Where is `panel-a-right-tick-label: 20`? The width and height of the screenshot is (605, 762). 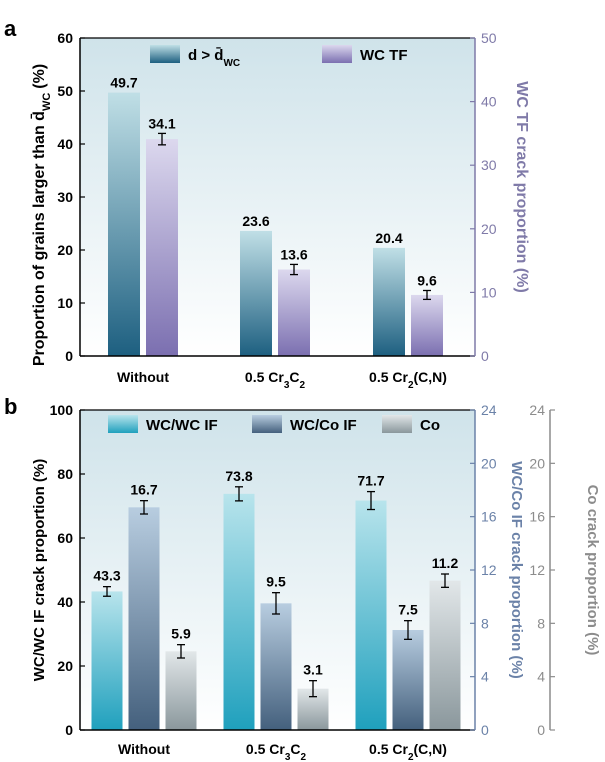 panel-a-right-tick-label: 20 is located at coordinates (489, 229).